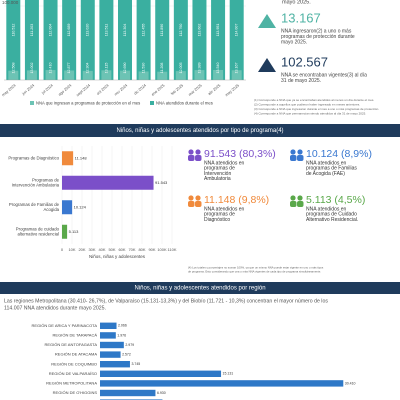  I want to click on y-tick-label: REGIÓN METROPOLITANA, so click(71, 382).